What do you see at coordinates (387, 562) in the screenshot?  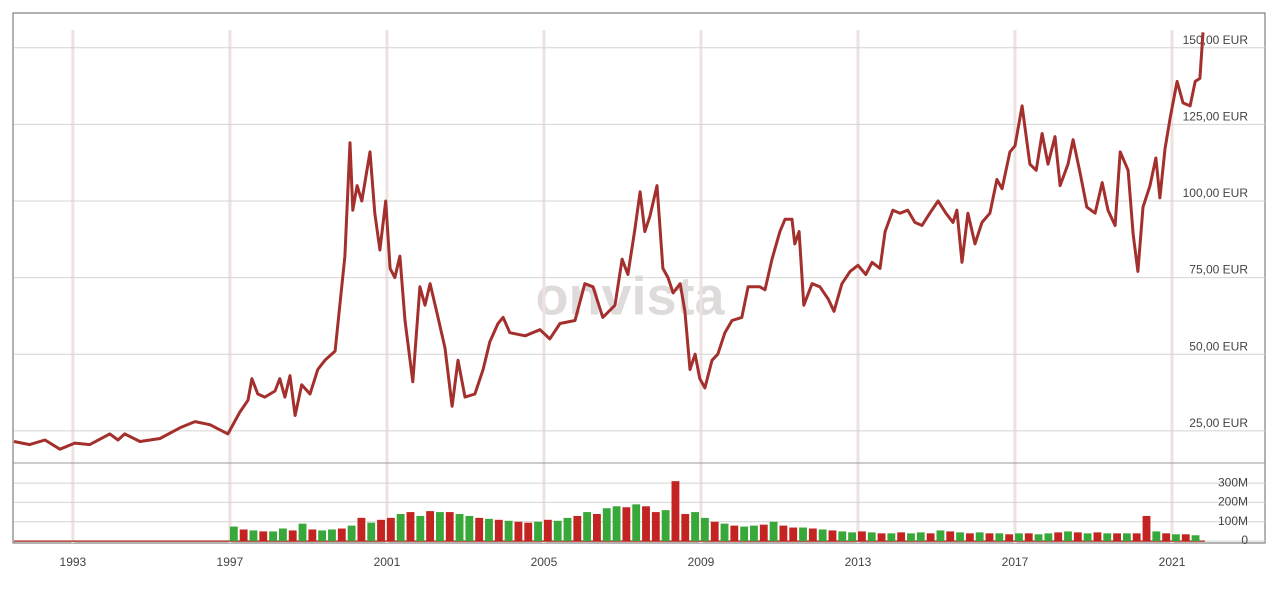 I see `x-tick-label: 2001` at bounding box center [387, 562].